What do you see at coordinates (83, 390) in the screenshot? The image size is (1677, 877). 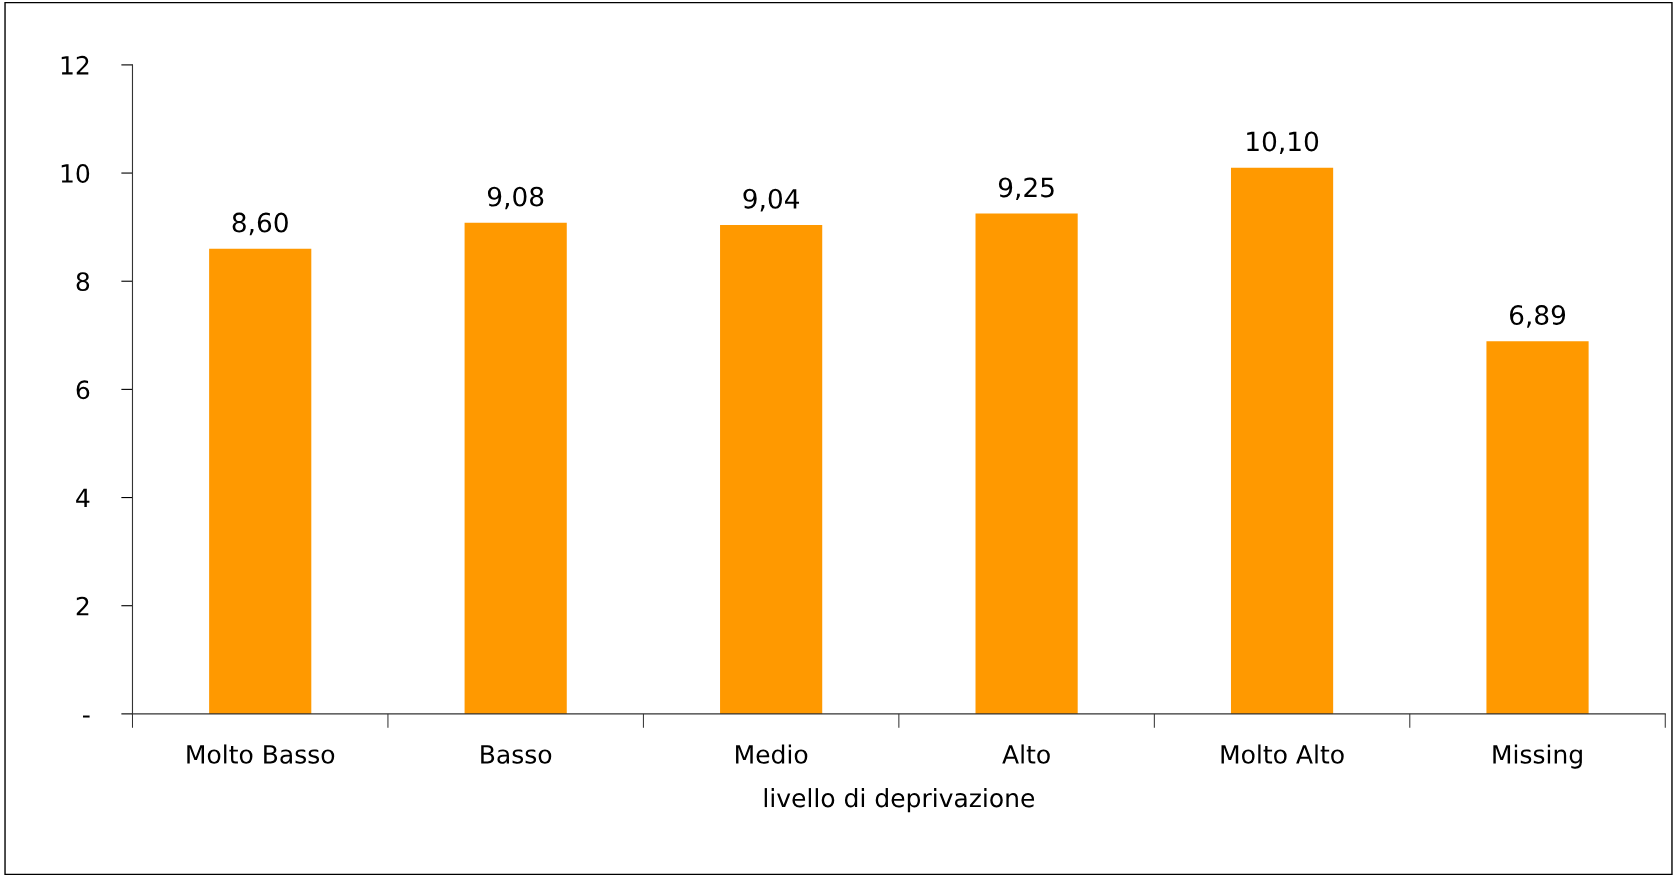 I see `y-tick-label: 6` at bounding box center [83, 390].